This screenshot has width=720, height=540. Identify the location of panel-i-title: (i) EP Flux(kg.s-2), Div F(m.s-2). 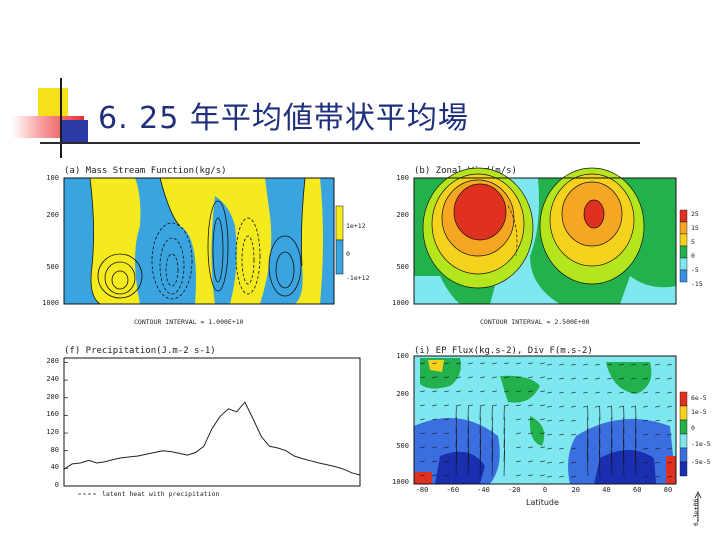
(503, 351).